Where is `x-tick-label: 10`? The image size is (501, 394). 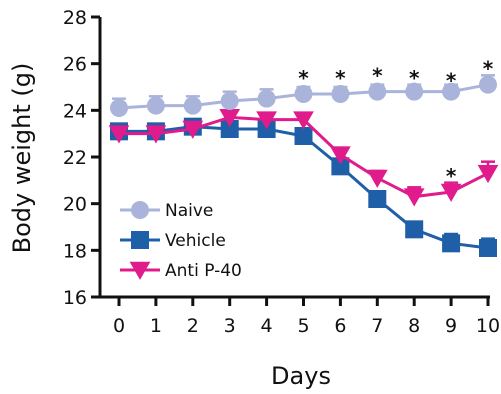
x-tick-label: 10 is located at coordinates (488, 326).